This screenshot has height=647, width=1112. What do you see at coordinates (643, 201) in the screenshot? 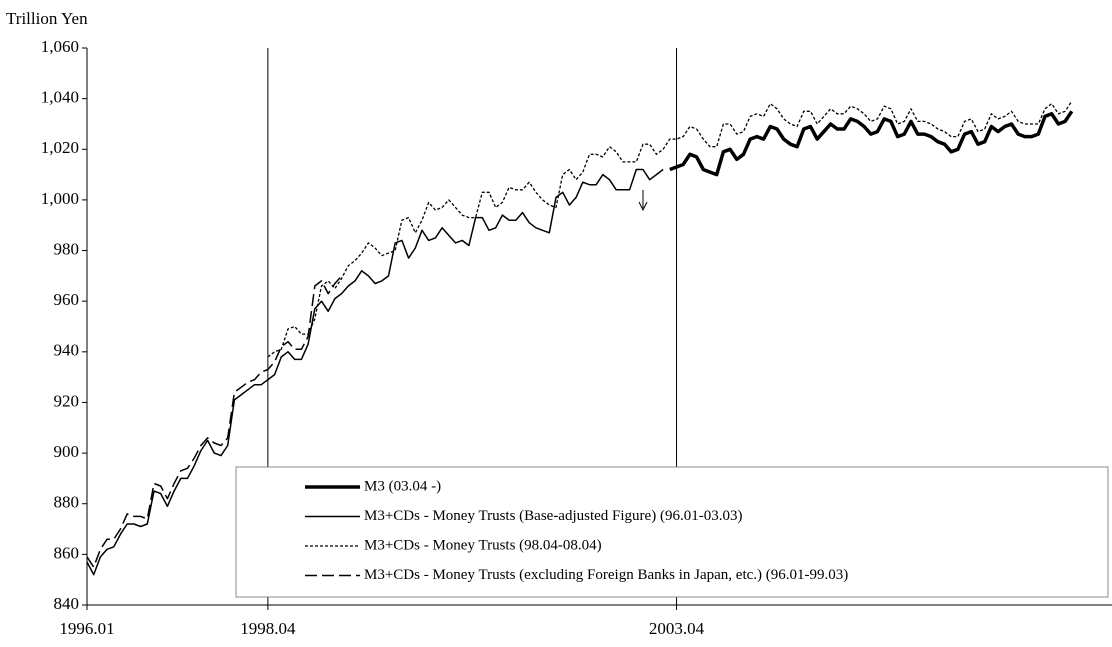
I see `annotation-arrow` at bounding box center [643, 201].